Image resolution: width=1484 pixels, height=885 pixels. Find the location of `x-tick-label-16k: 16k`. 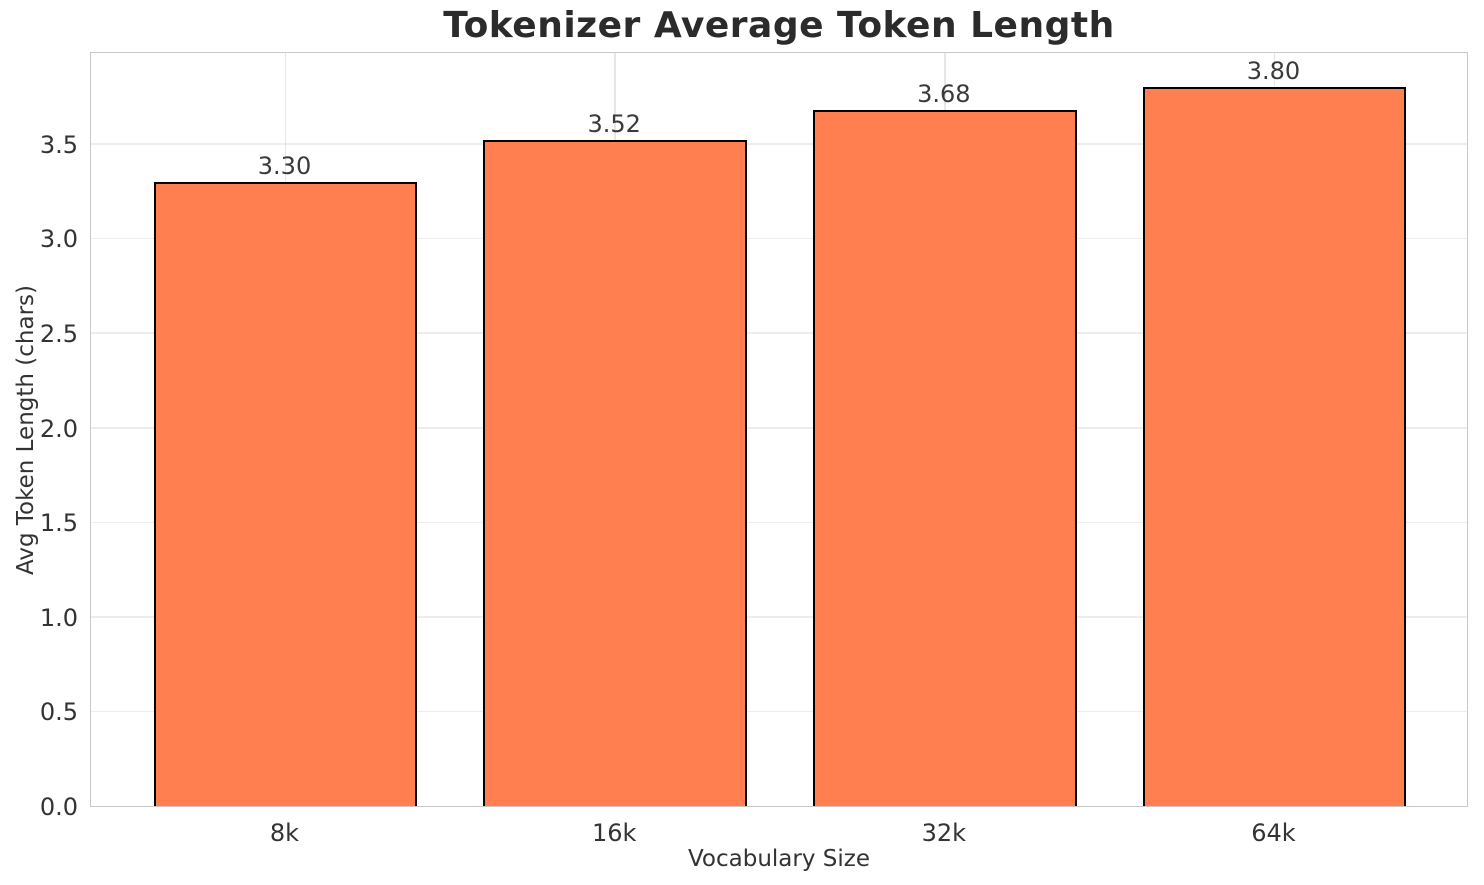

x-tick-label-16k: 16k is located at coordinates (614, 833).